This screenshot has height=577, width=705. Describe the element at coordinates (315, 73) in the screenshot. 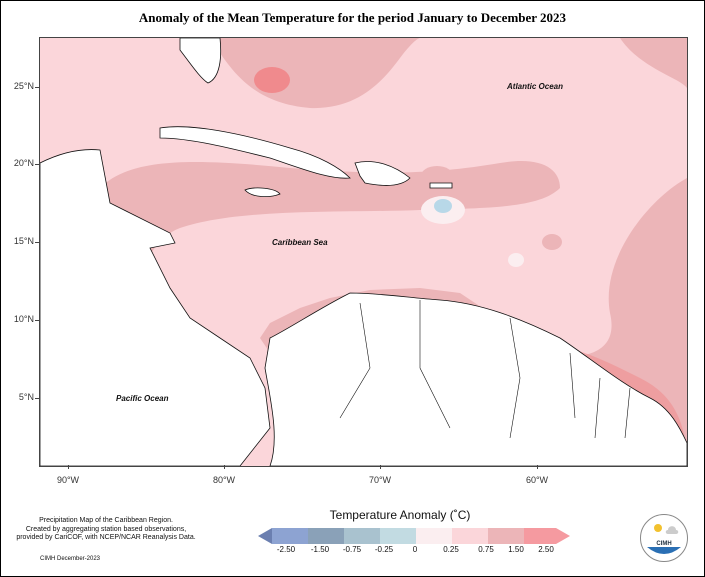

I see `zone-medium-north` at that location.